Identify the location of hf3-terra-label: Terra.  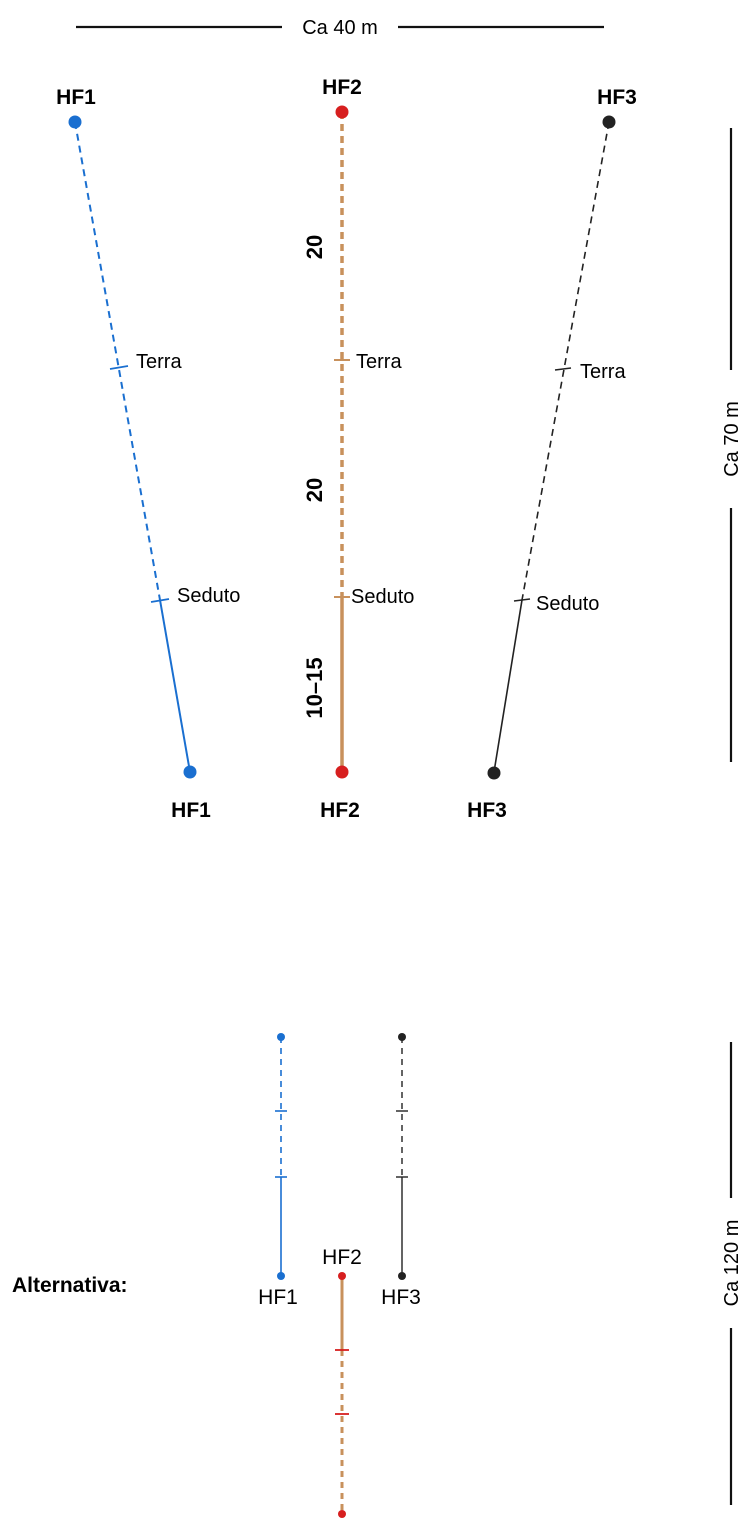
(603, 372).